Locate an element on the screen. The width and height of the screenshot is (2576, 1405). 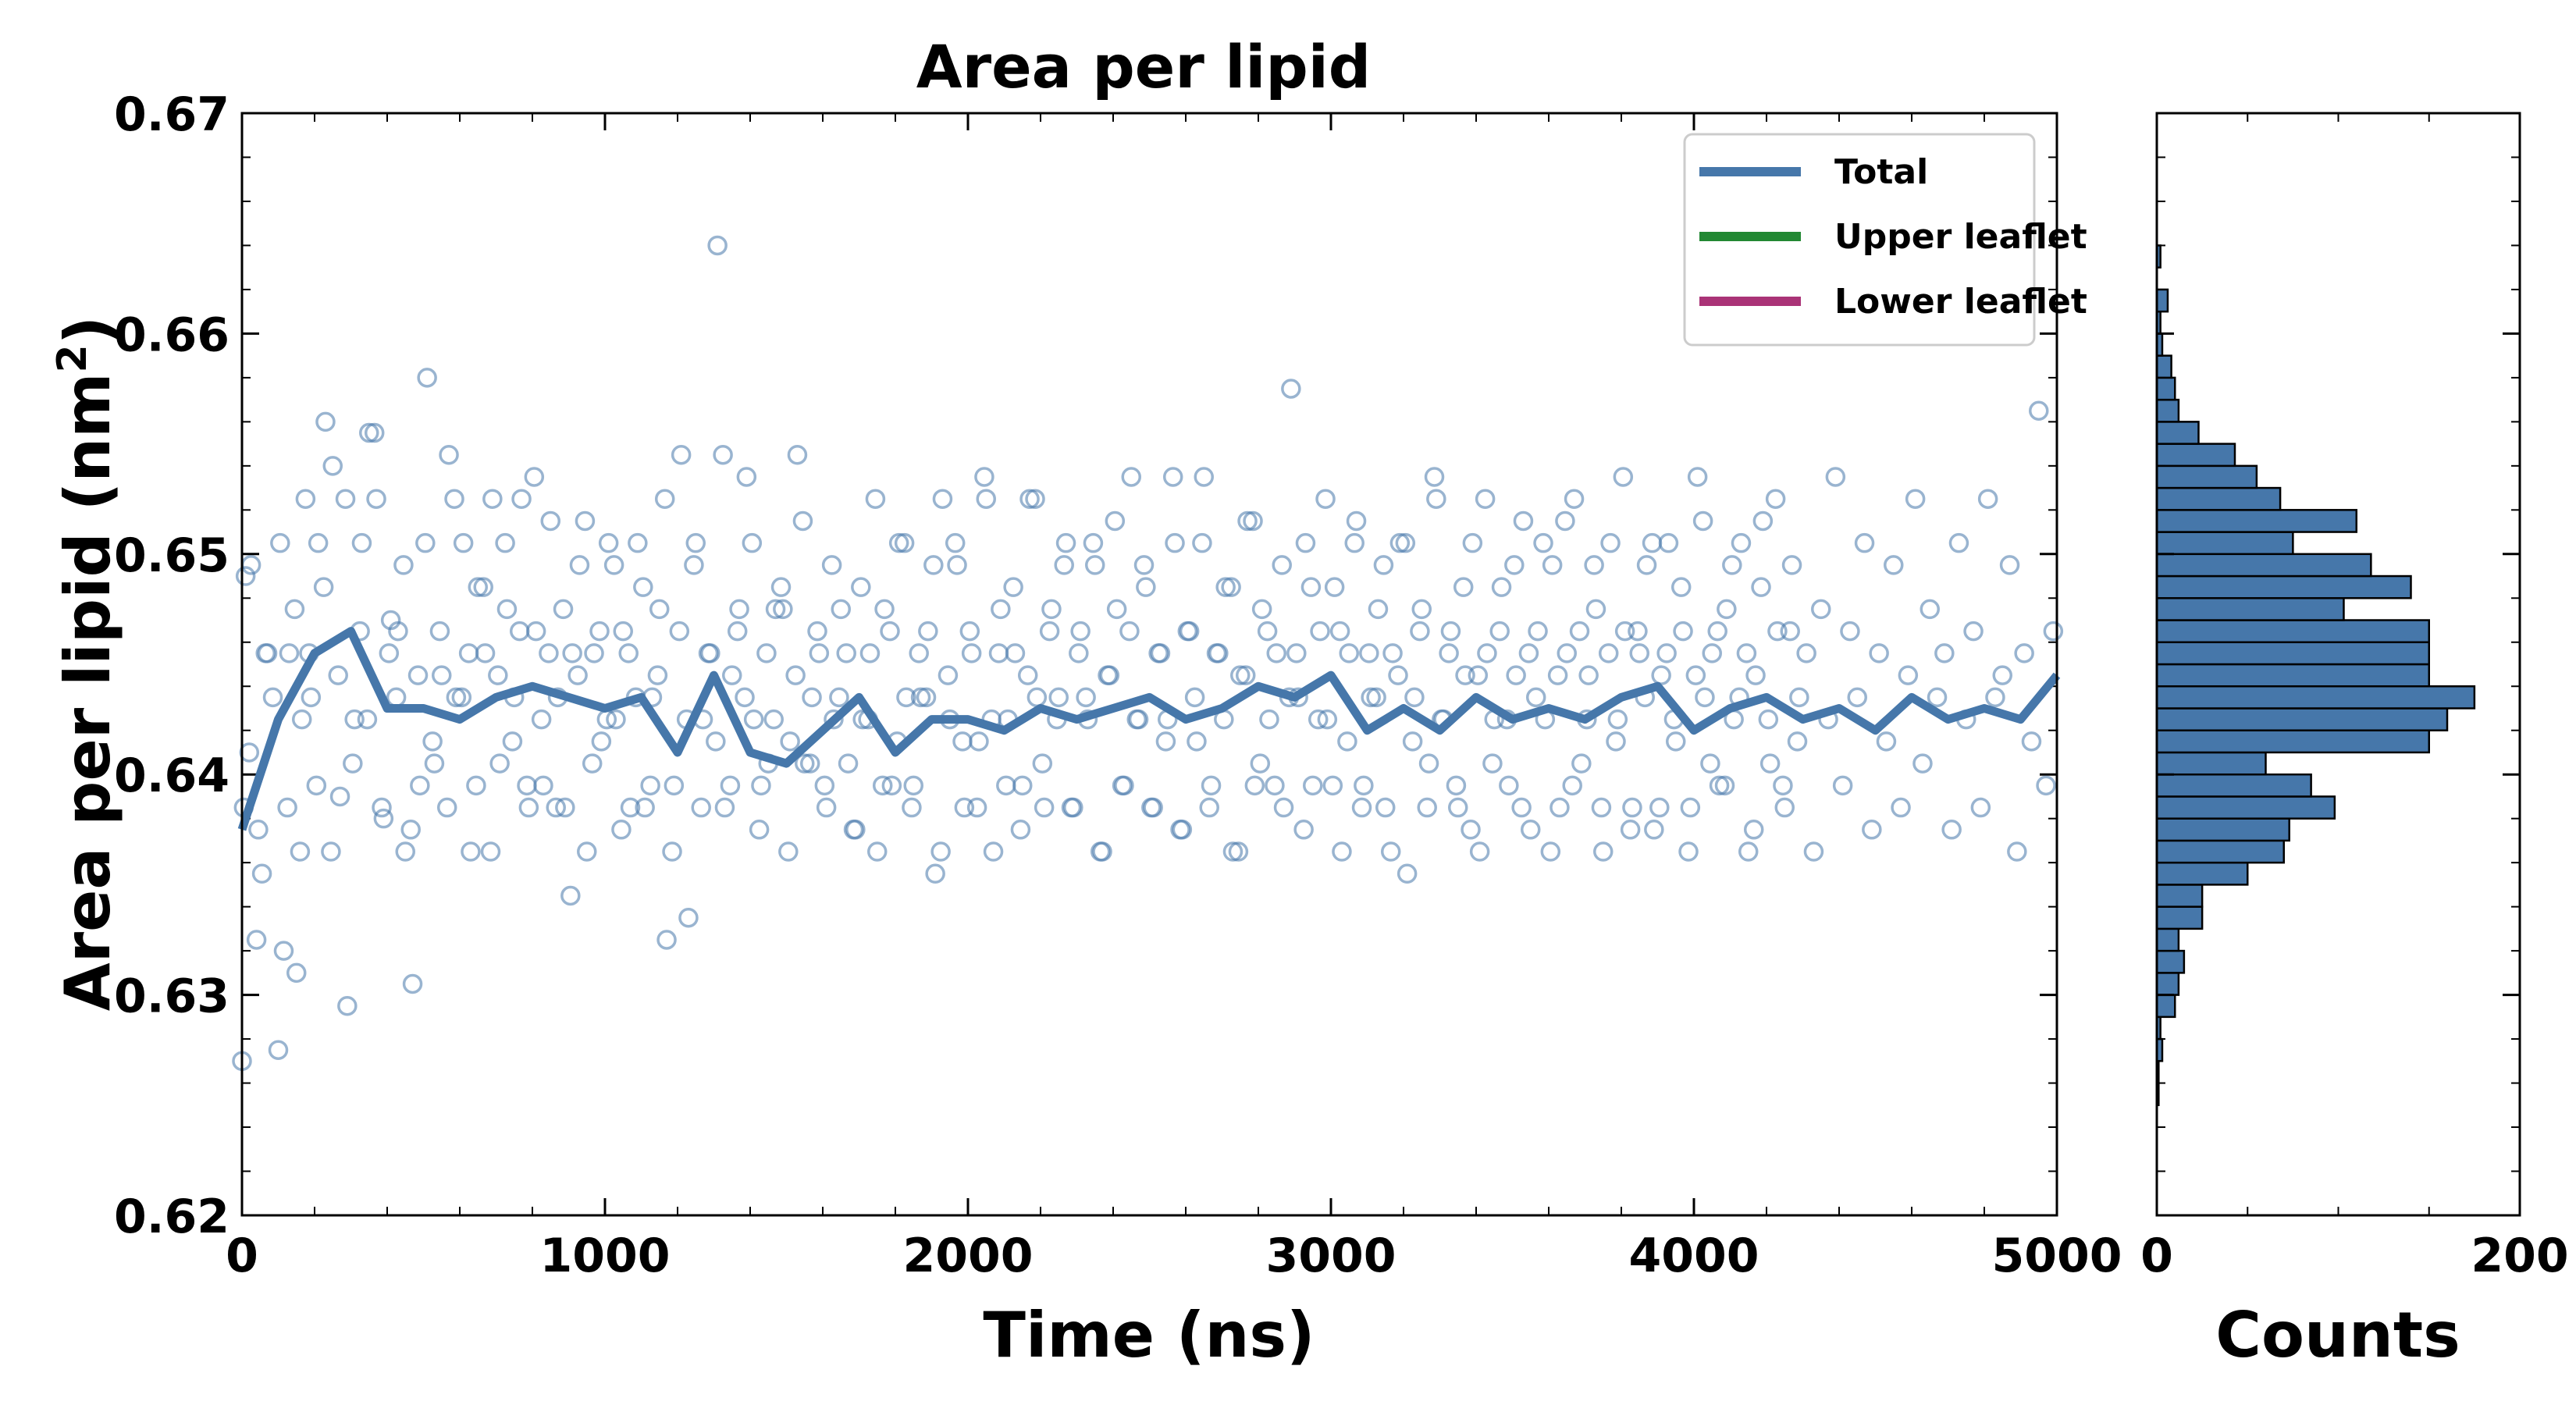
legend: Total Upper leaflet Lower leaflet is located at coordinates (1885, 240).